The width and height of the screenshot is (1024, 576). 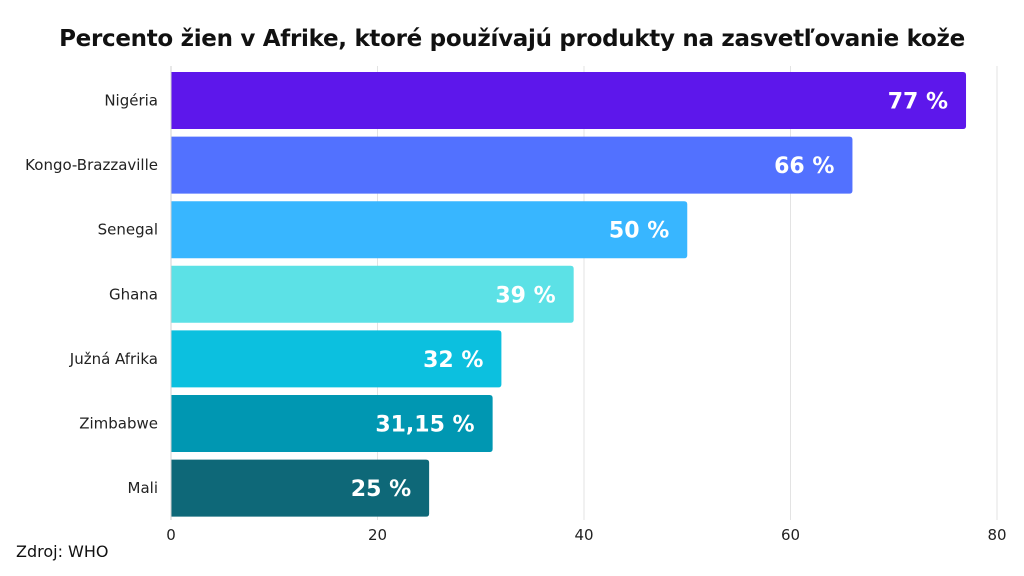 What do you see at coordinates (525, 295) in the screenshot?
I see `data-label: 39 %` at bounding box center [525, 295].